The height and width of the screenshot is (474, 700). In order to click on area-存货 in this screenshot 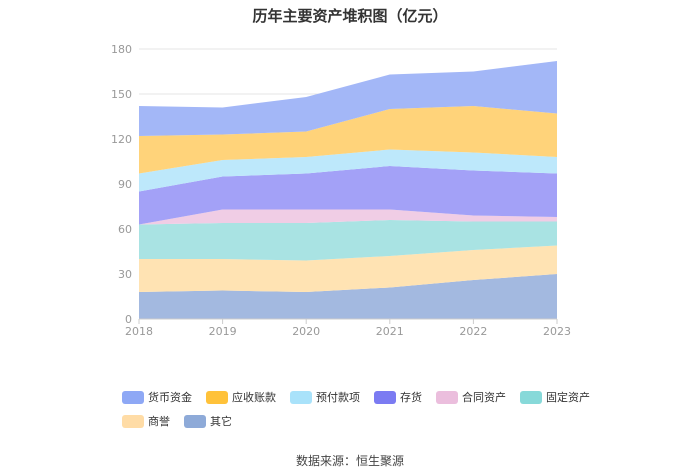, I will do `click(348, 195)`.